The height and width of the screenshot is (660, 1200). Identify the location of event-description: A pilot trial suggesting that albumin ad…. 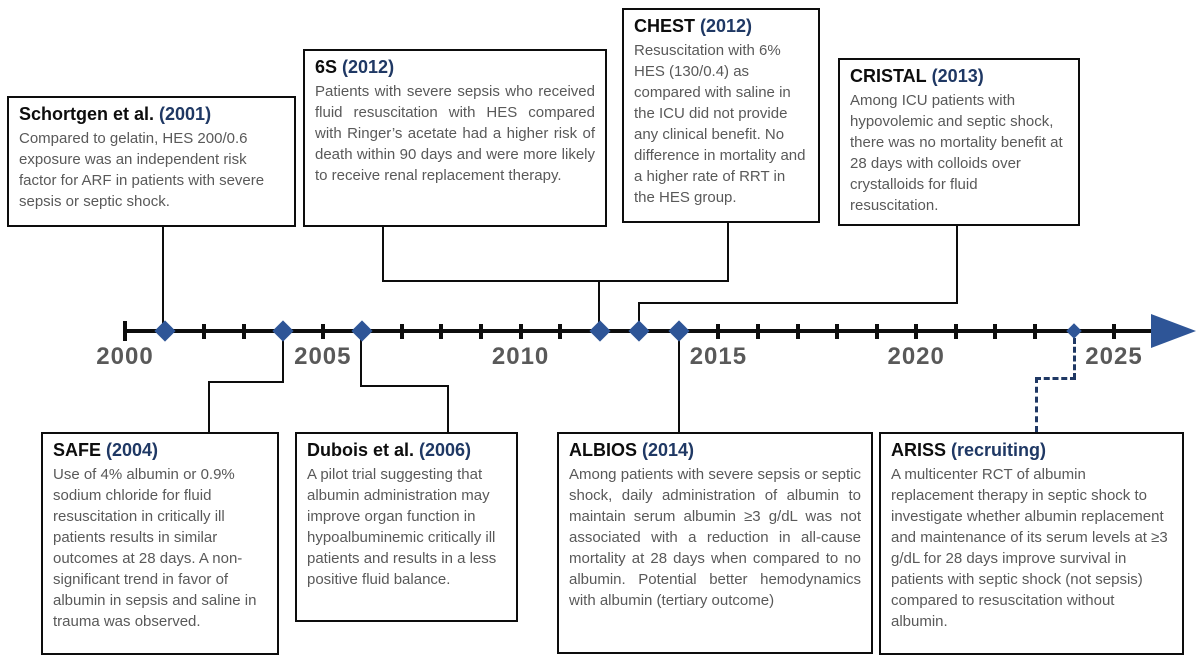
(402, 527).